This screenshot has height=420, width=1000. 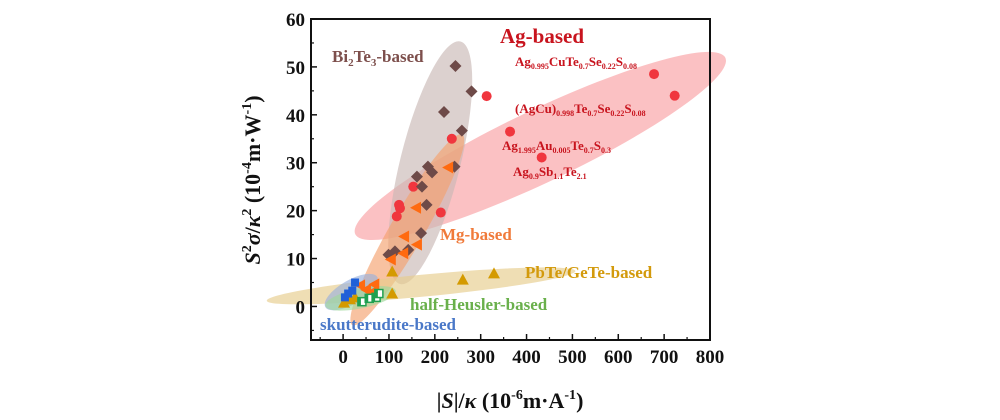 What do you see at coordinates (510, 400) in the screenshot?
I see `x-axis-title: |S|/κ (10-6m·A-1)` at bounding box center [510, 400].